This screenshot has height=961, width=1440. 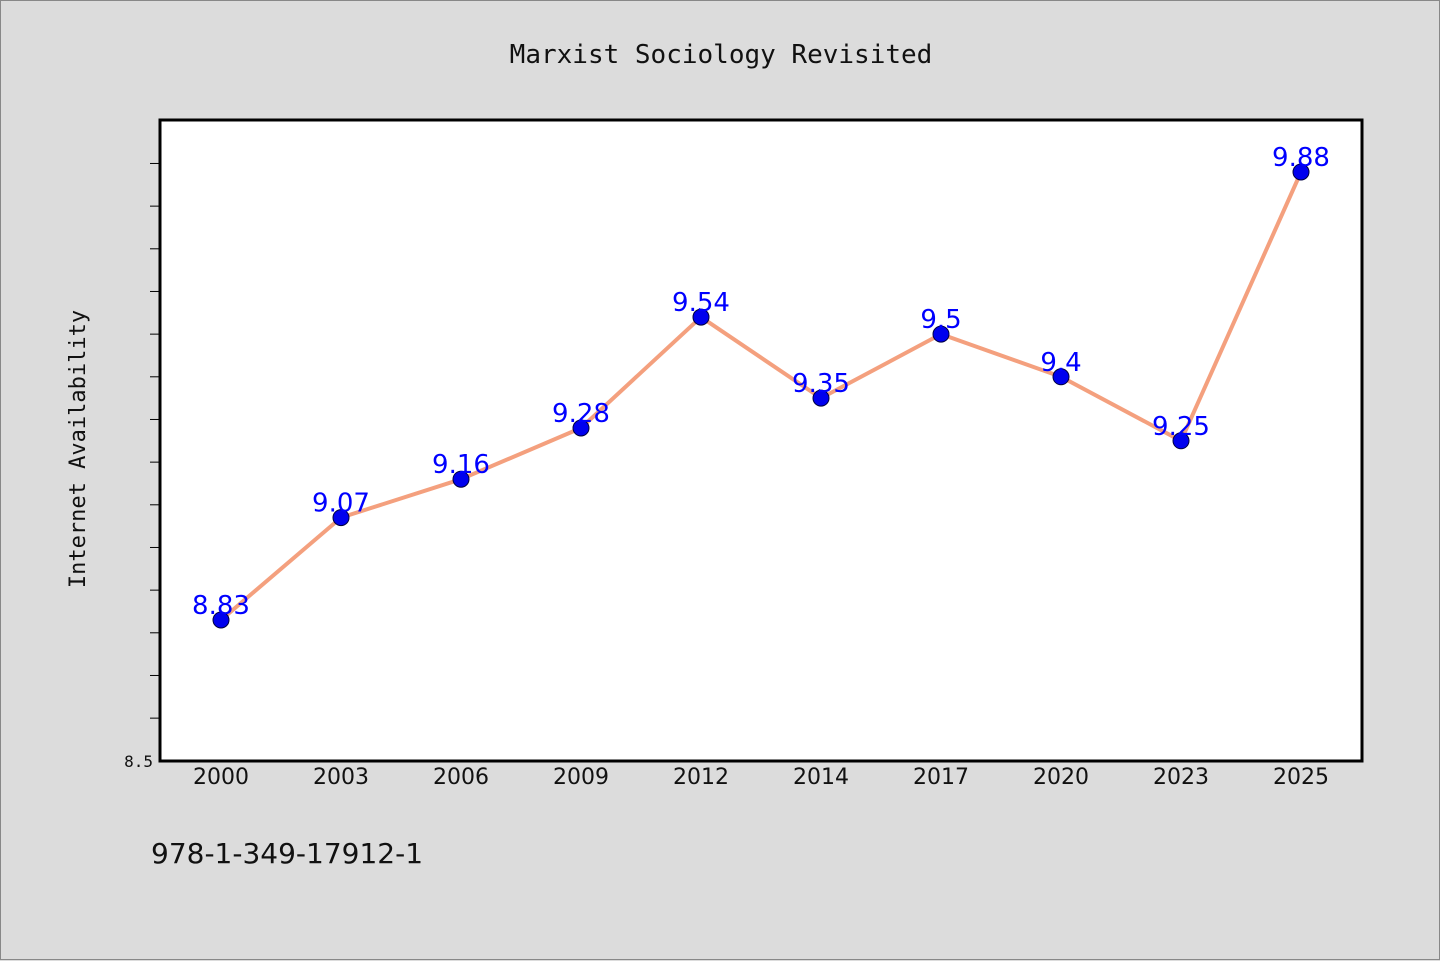 What do you see at coordinates (761, 777) in the screenshot?
I see `x-axis-tick-labels: 2000 2003 2006 2009 2012 2014 2017 2020 2023 2025` at bounding box center [761, 777].